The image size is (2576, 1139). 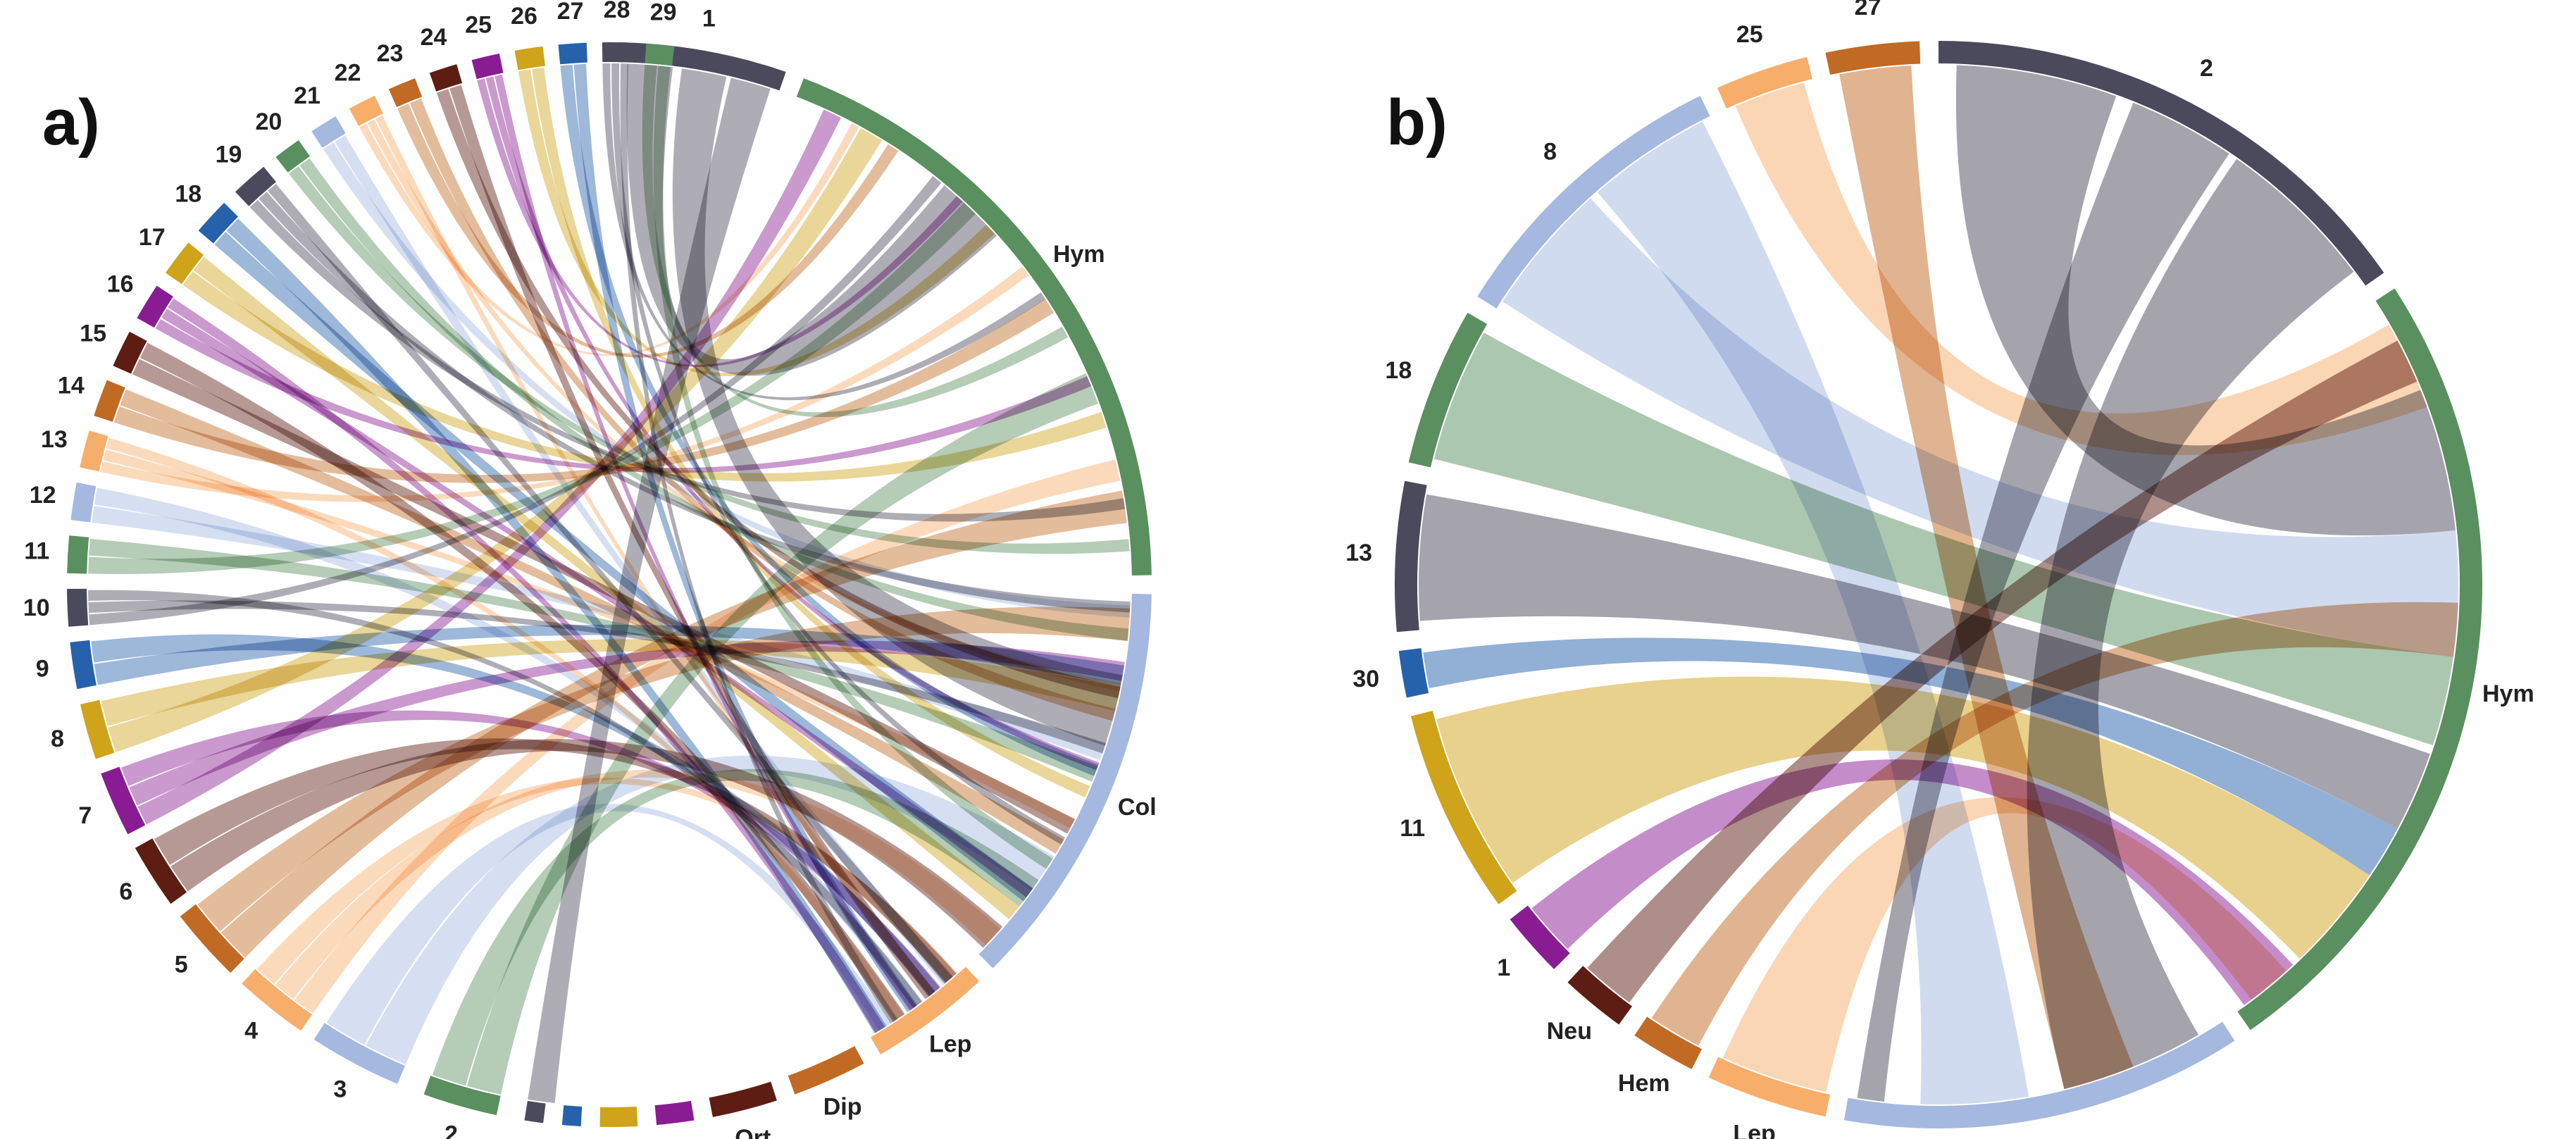 I want to click on panel-a-segment-label-24: 16, so click(x=120, y=283).